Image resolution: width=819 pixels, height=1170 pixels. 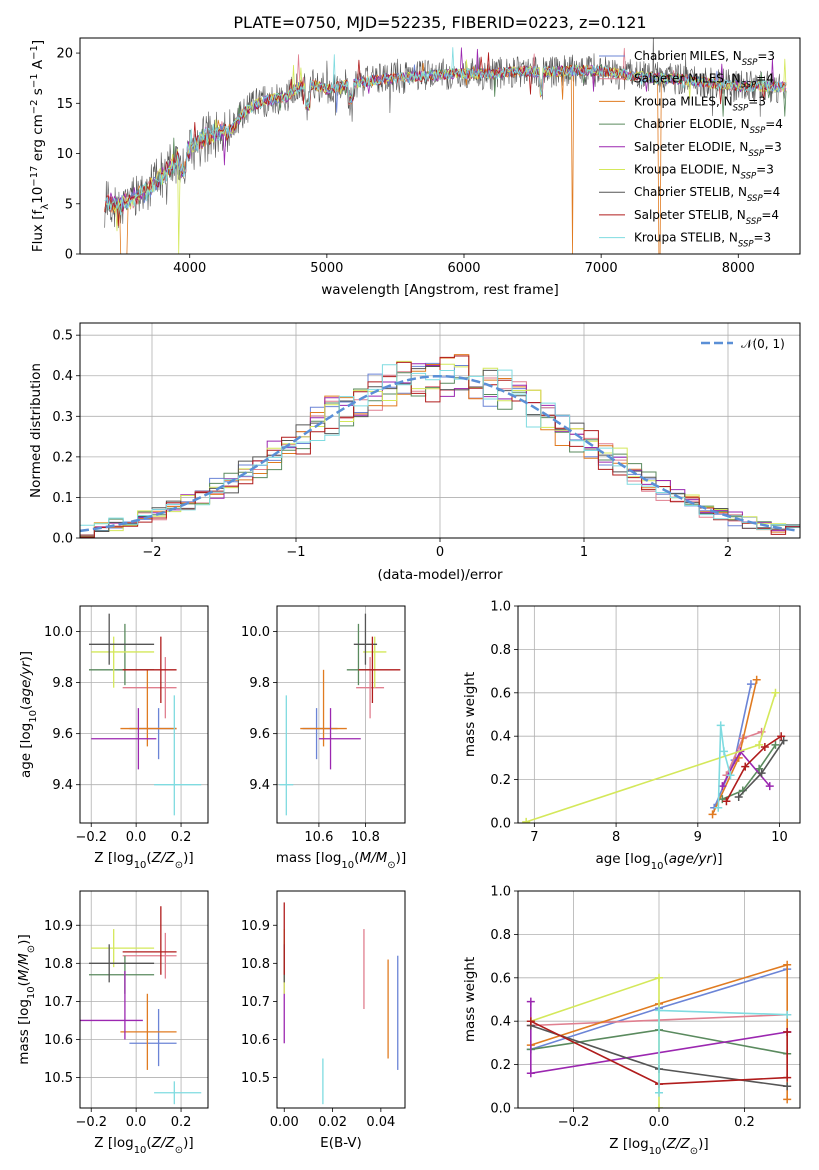 I want to click on plot-area-massweight_vs_age, so click(x=655, y=749).